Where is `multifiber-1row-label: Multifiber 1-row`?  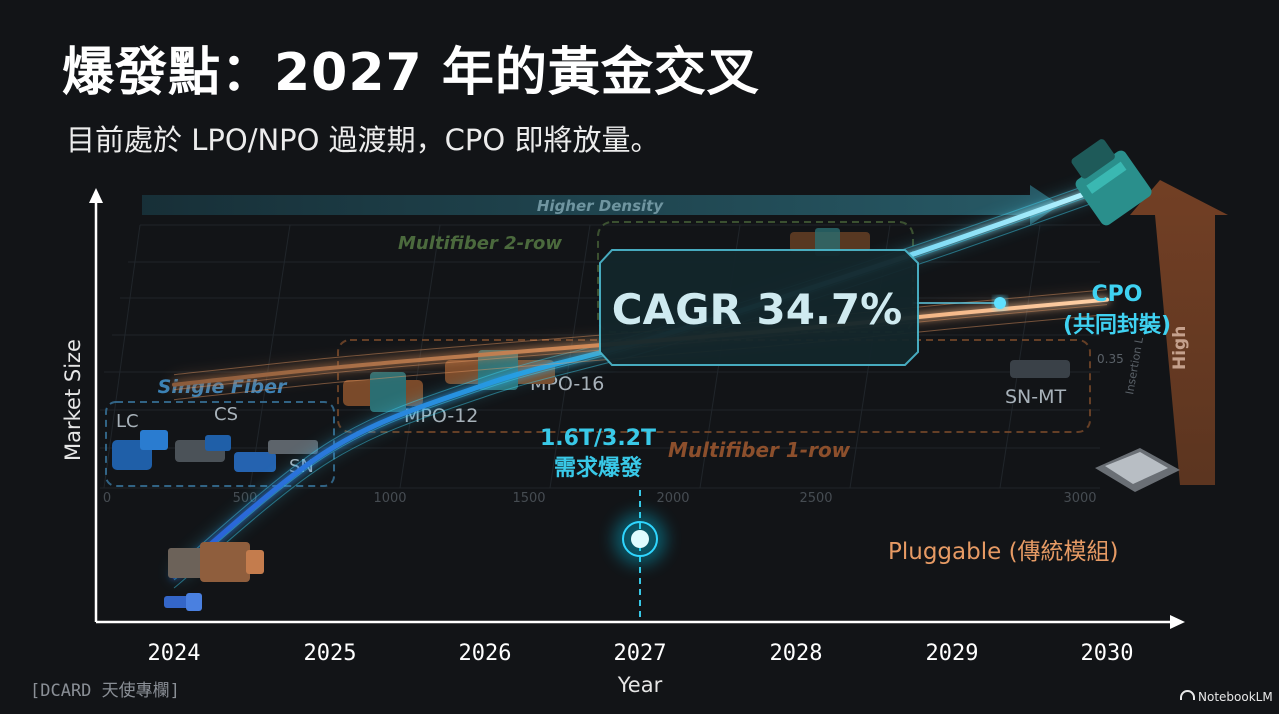
multifiber-1row-label: Multifiber 1-row is located at coordinates (759, 450).